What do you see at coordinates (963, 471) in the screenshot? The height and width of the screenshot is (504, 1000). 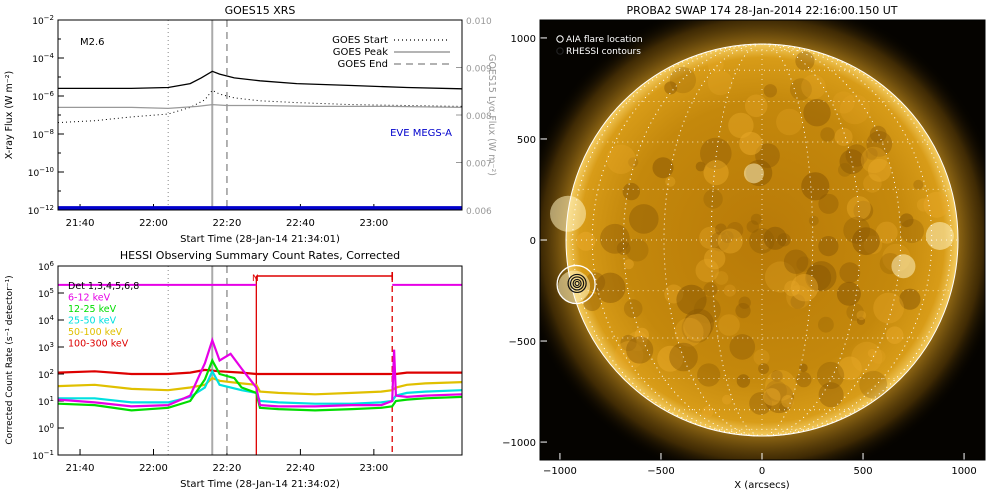 I see `swap-x-tick-label: 1000` at bounding box center [963, 471].